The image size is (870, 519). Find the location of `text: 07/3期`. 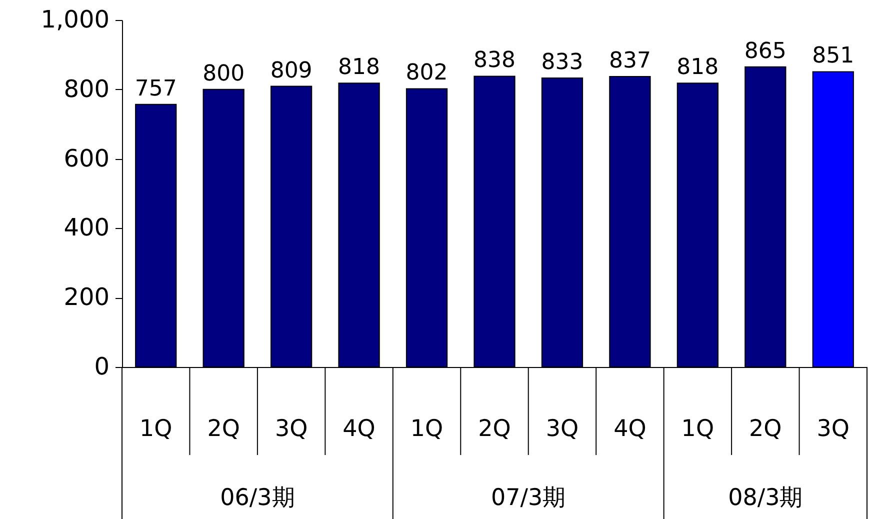

text: 07/3期 is located at coordinates (528, 498).